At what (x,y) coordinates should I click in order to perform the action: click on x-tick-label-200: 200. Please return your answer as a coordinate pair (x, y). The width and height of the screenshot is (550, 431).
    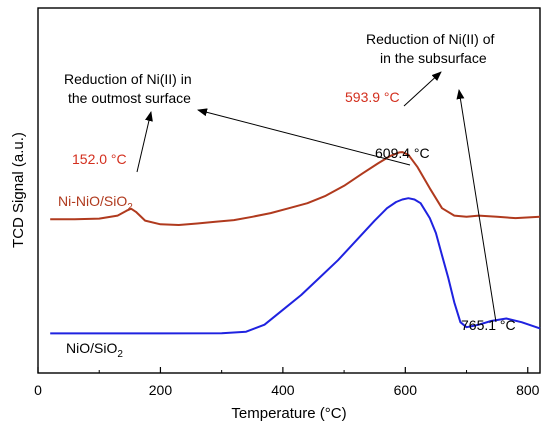
    Looking at the image, I should click on (161, 390).